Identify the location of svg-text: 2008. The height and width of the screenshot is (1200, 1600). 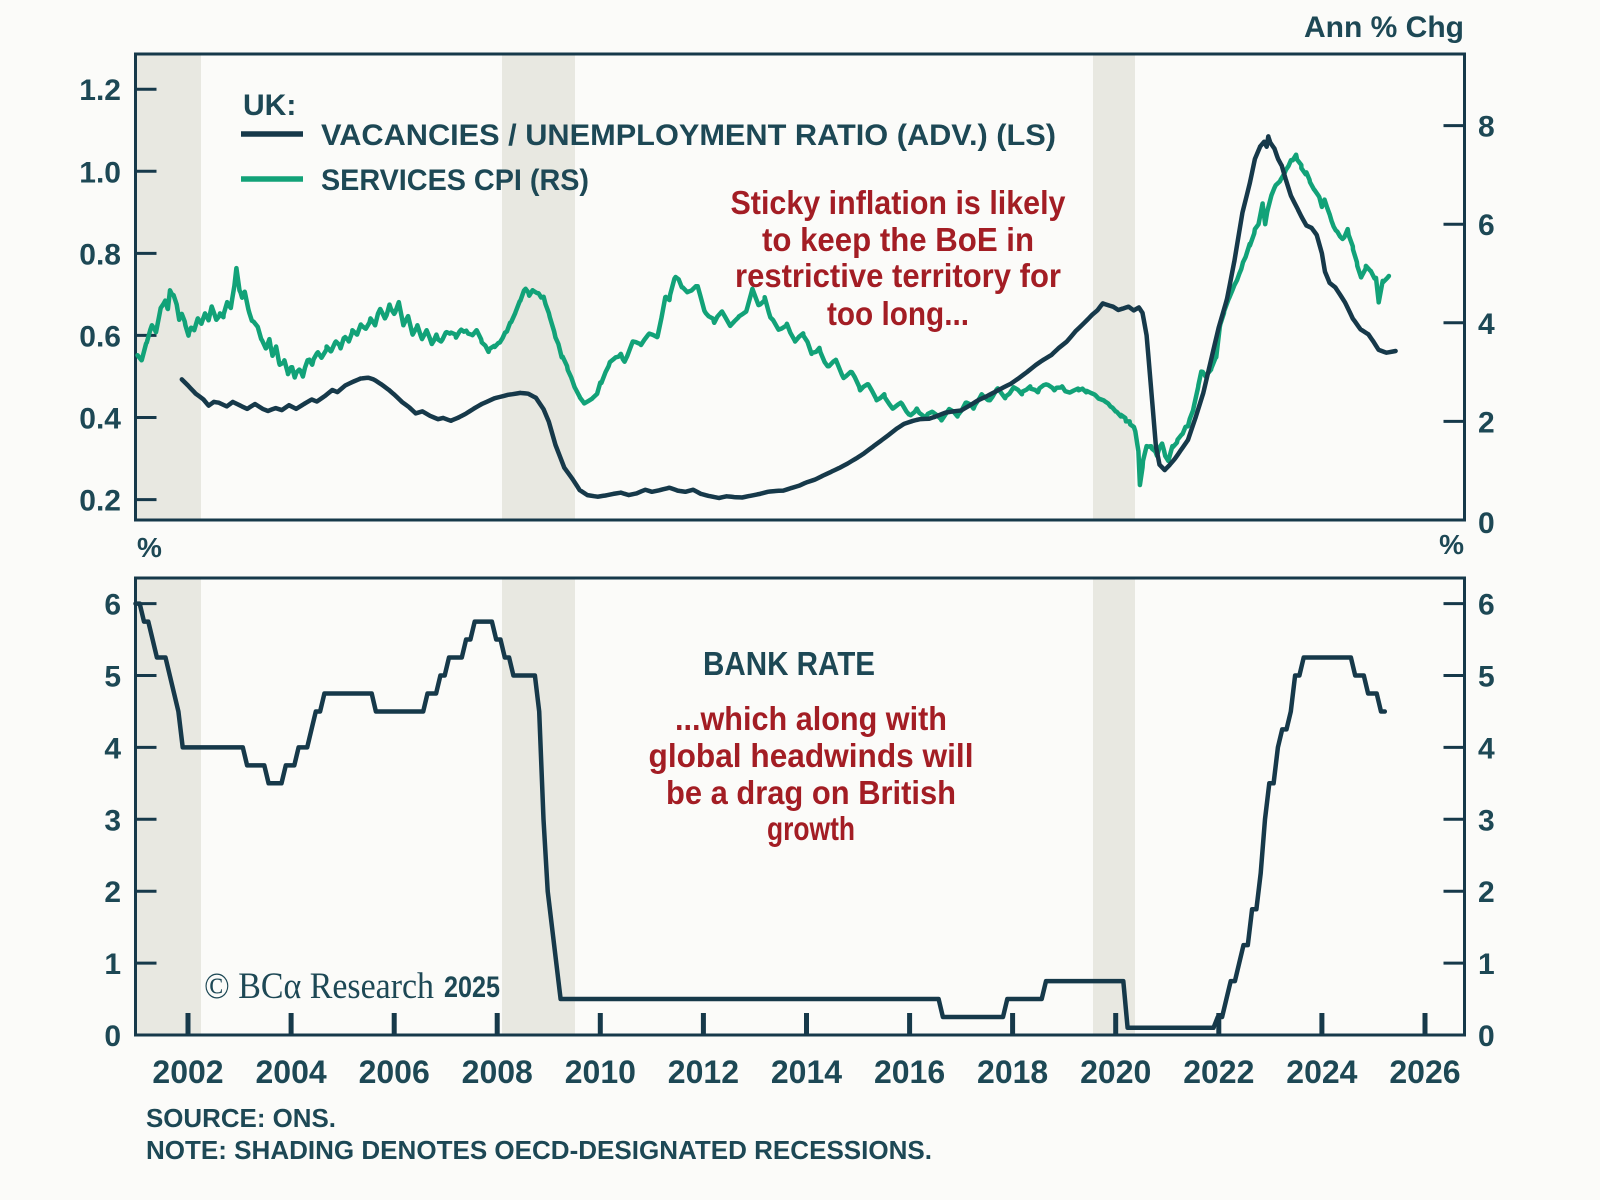
(497, 1072).